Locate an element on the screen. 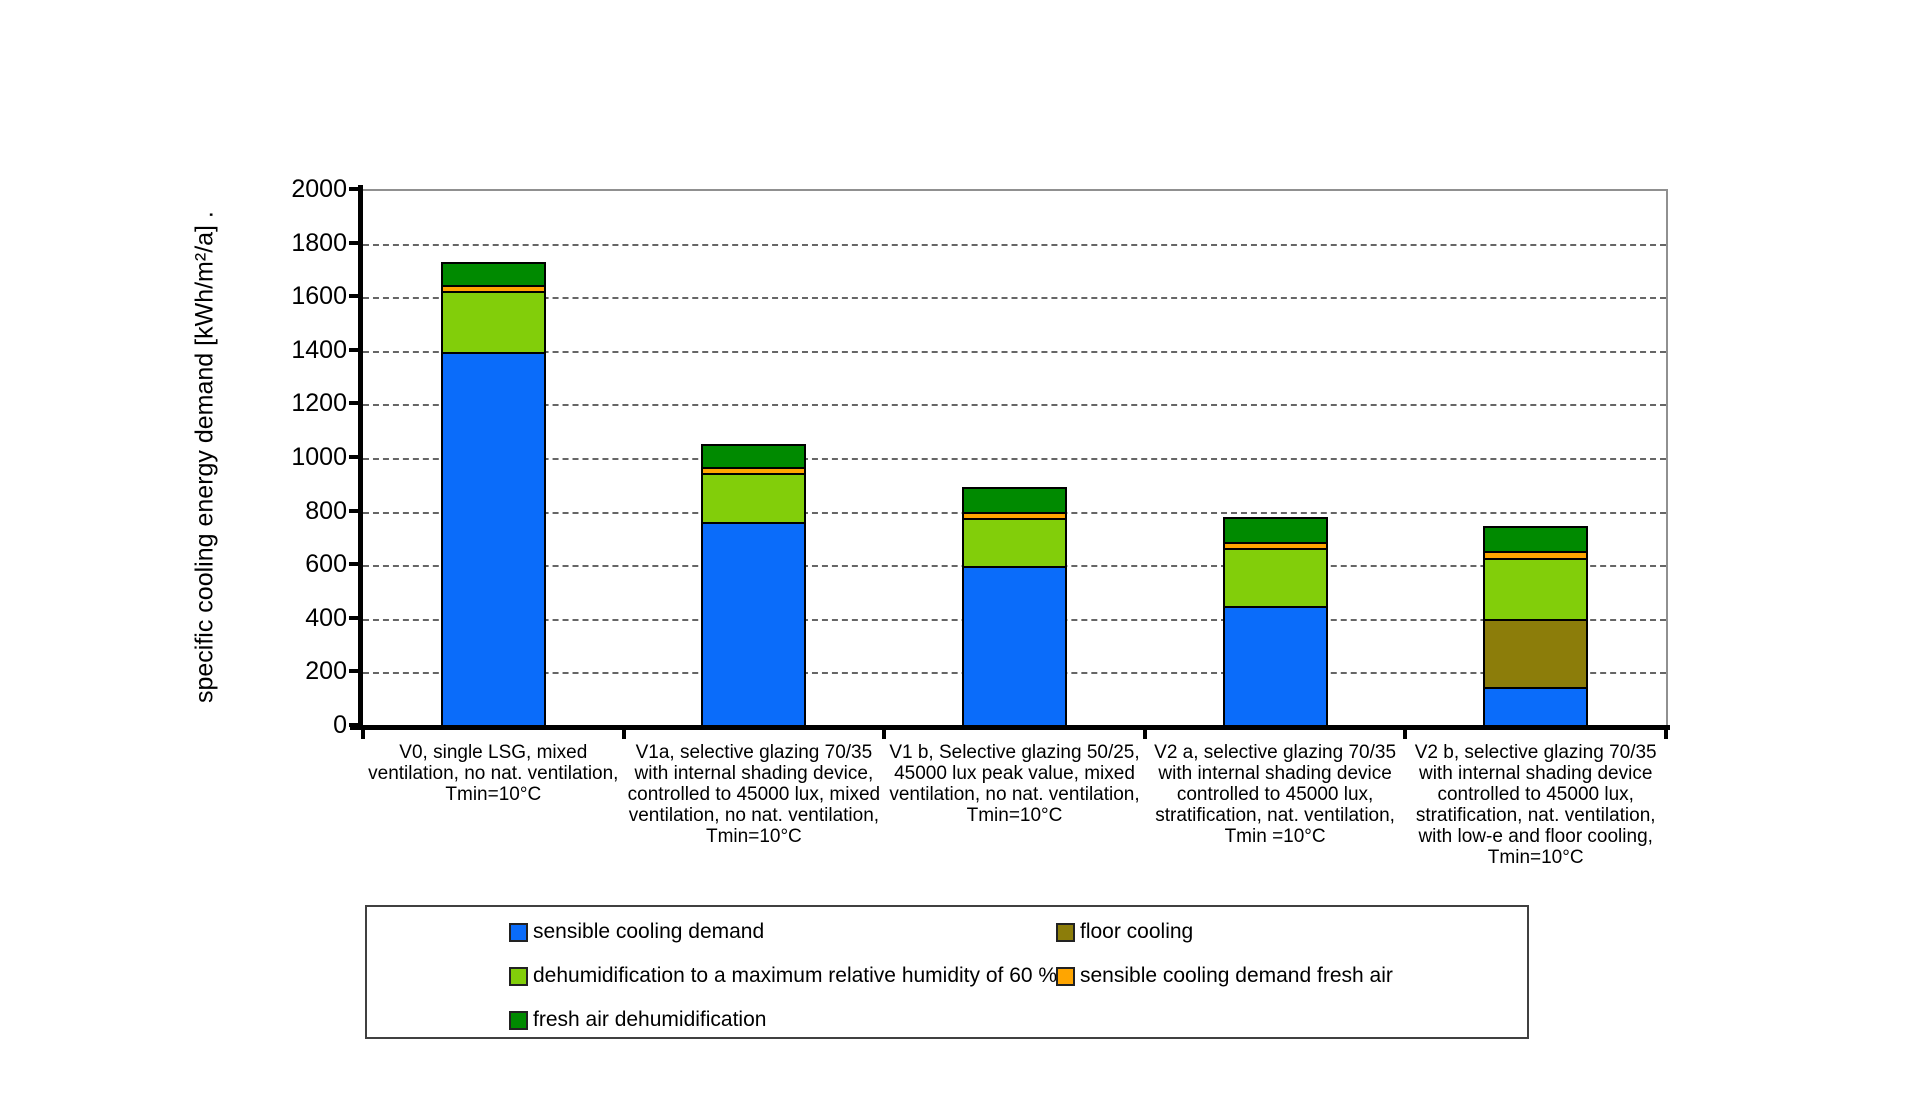 This screenshot has width=1920, height=1096. y-tick-label: 1800 is located at coordinates (319, 242).